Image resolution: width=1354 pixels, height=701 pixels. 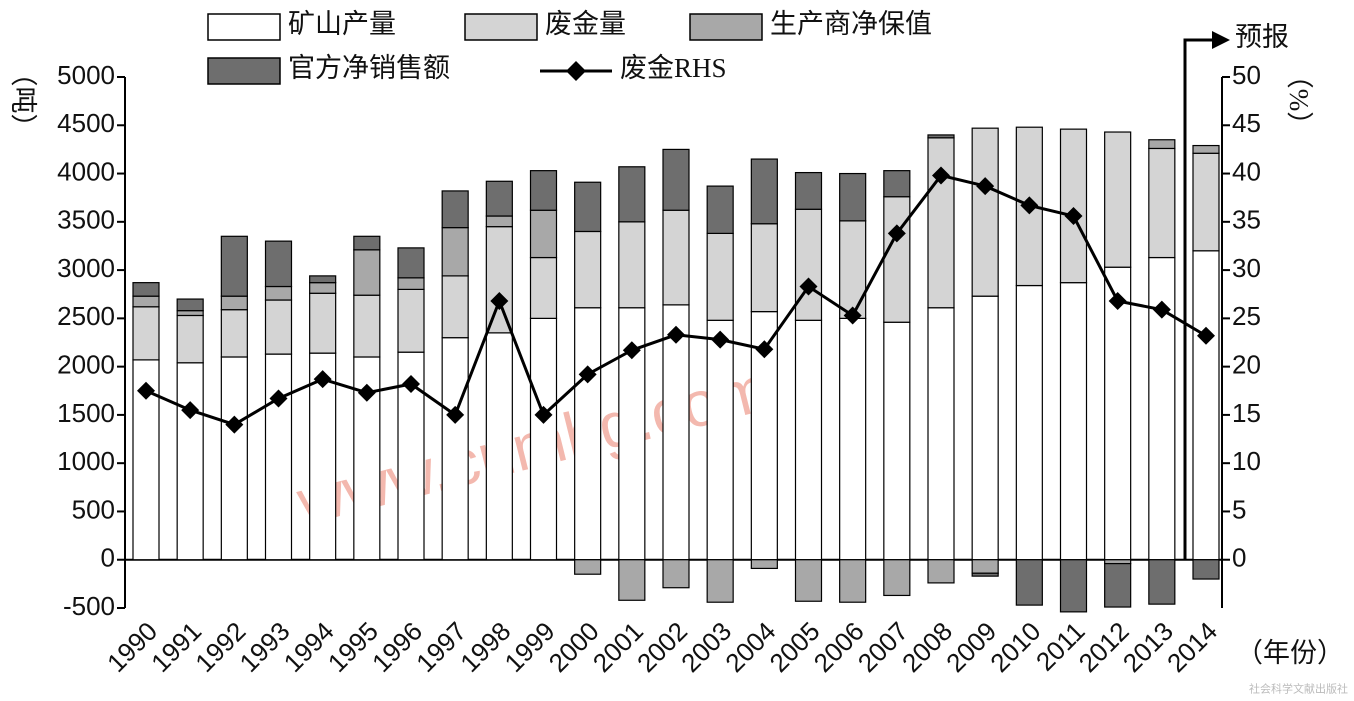 What do you see at coordinates (342, 24) in the screenshot?
I see `legend-label: 矿山产量` at bounding box center [342, 24].